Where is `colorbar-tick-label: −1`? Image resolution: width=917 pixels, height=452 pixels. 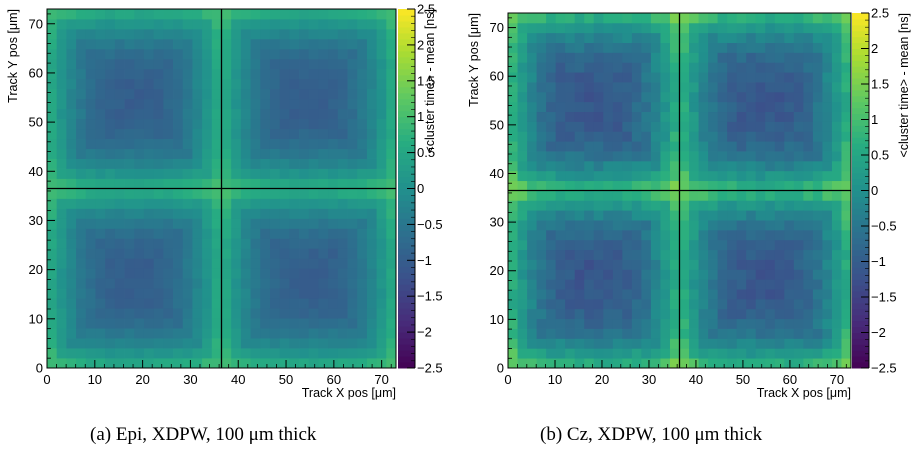 colorbar-tick-label: −1 is located at coordinates (878, 261).